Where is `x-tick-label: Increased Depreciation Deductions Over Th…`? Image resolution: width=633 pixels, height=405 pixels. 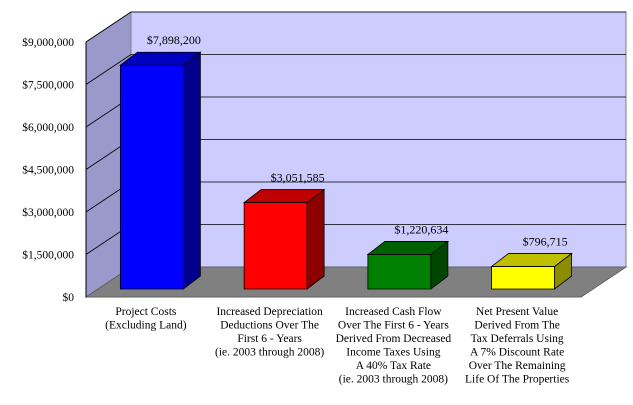 x-tick-label: Increased Depreciation Deductions Over Th… is located at coordinates (269, 332).